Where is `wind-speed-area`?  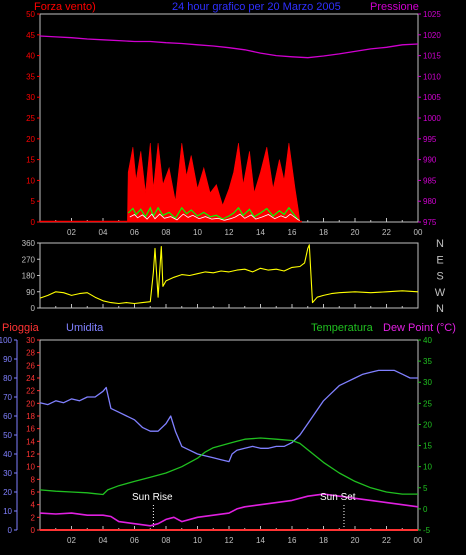
wind-speed-area is located at coordinates (214, 182).